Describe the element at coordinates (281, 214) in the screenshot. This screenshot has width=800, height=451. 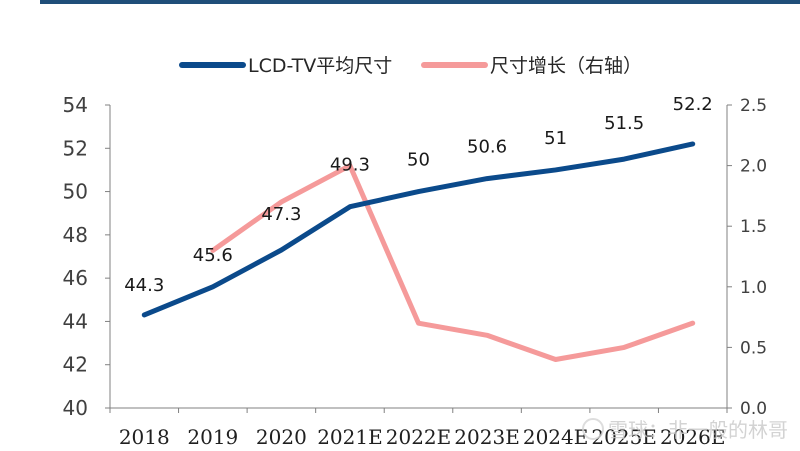
I see `data-label: 47.3` at that location.